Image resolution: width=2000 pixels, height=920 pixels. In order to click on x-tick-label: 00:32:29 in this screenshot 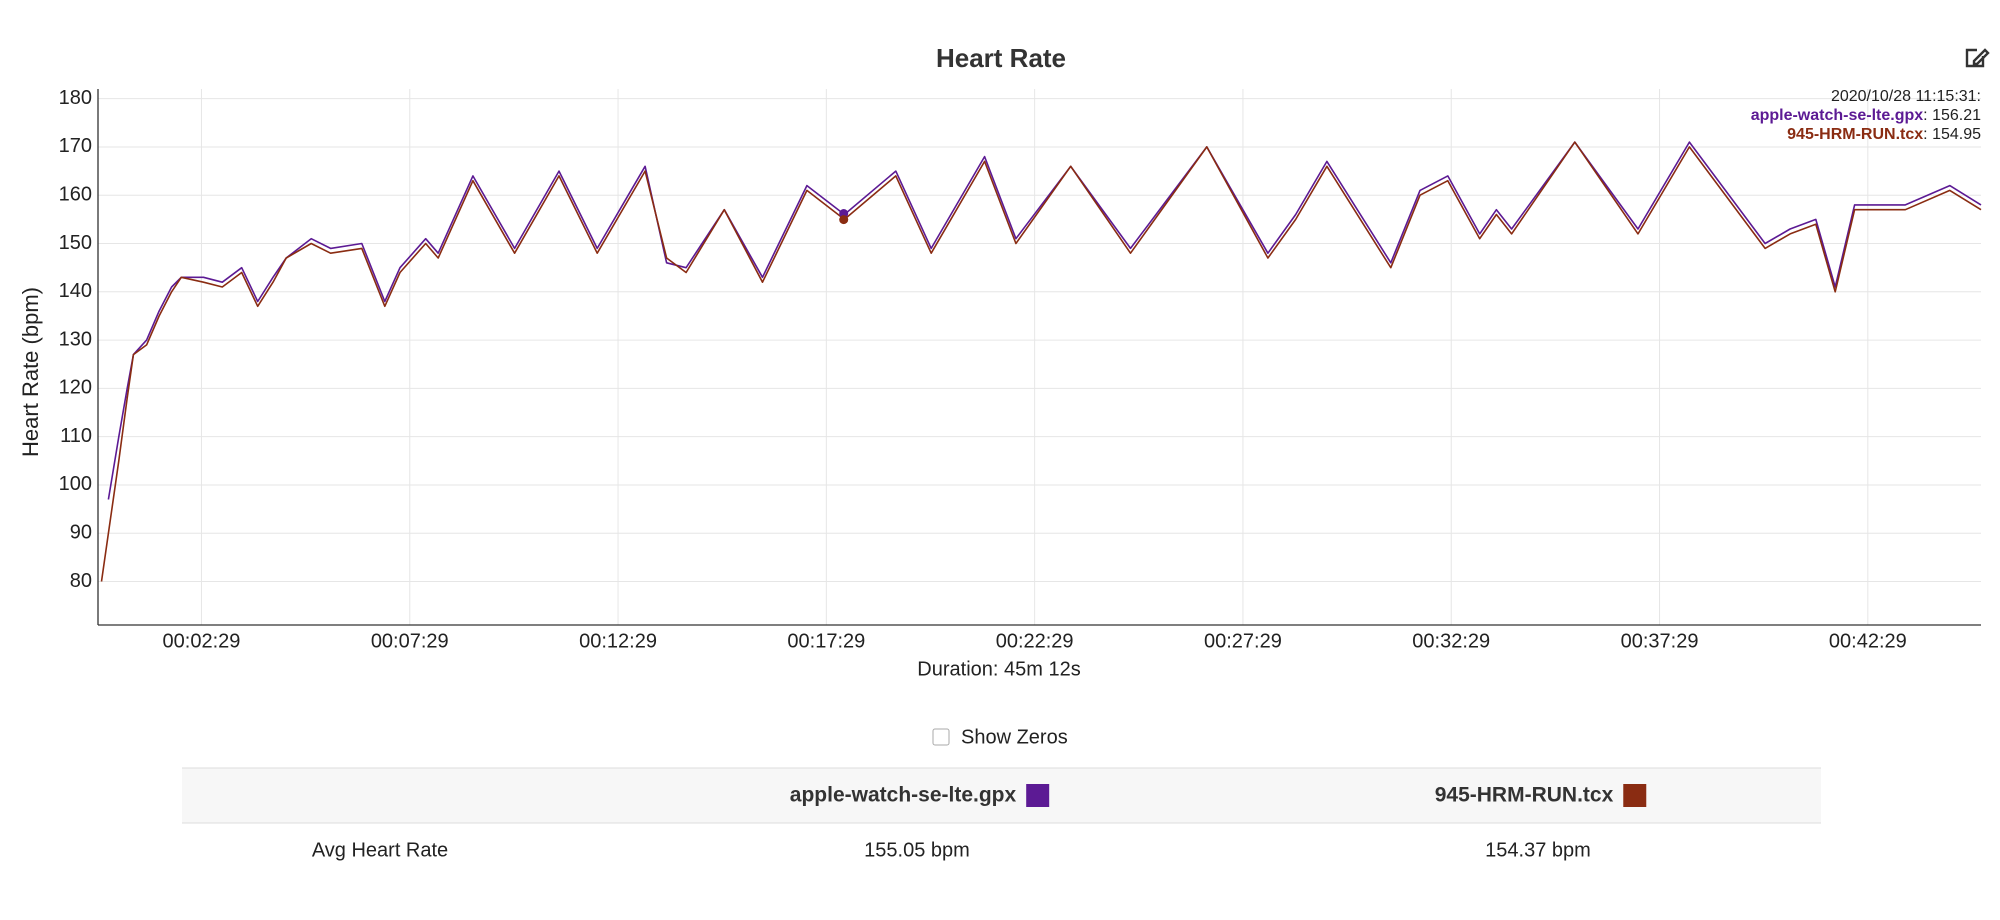, I will do `click(1451, 641)`.